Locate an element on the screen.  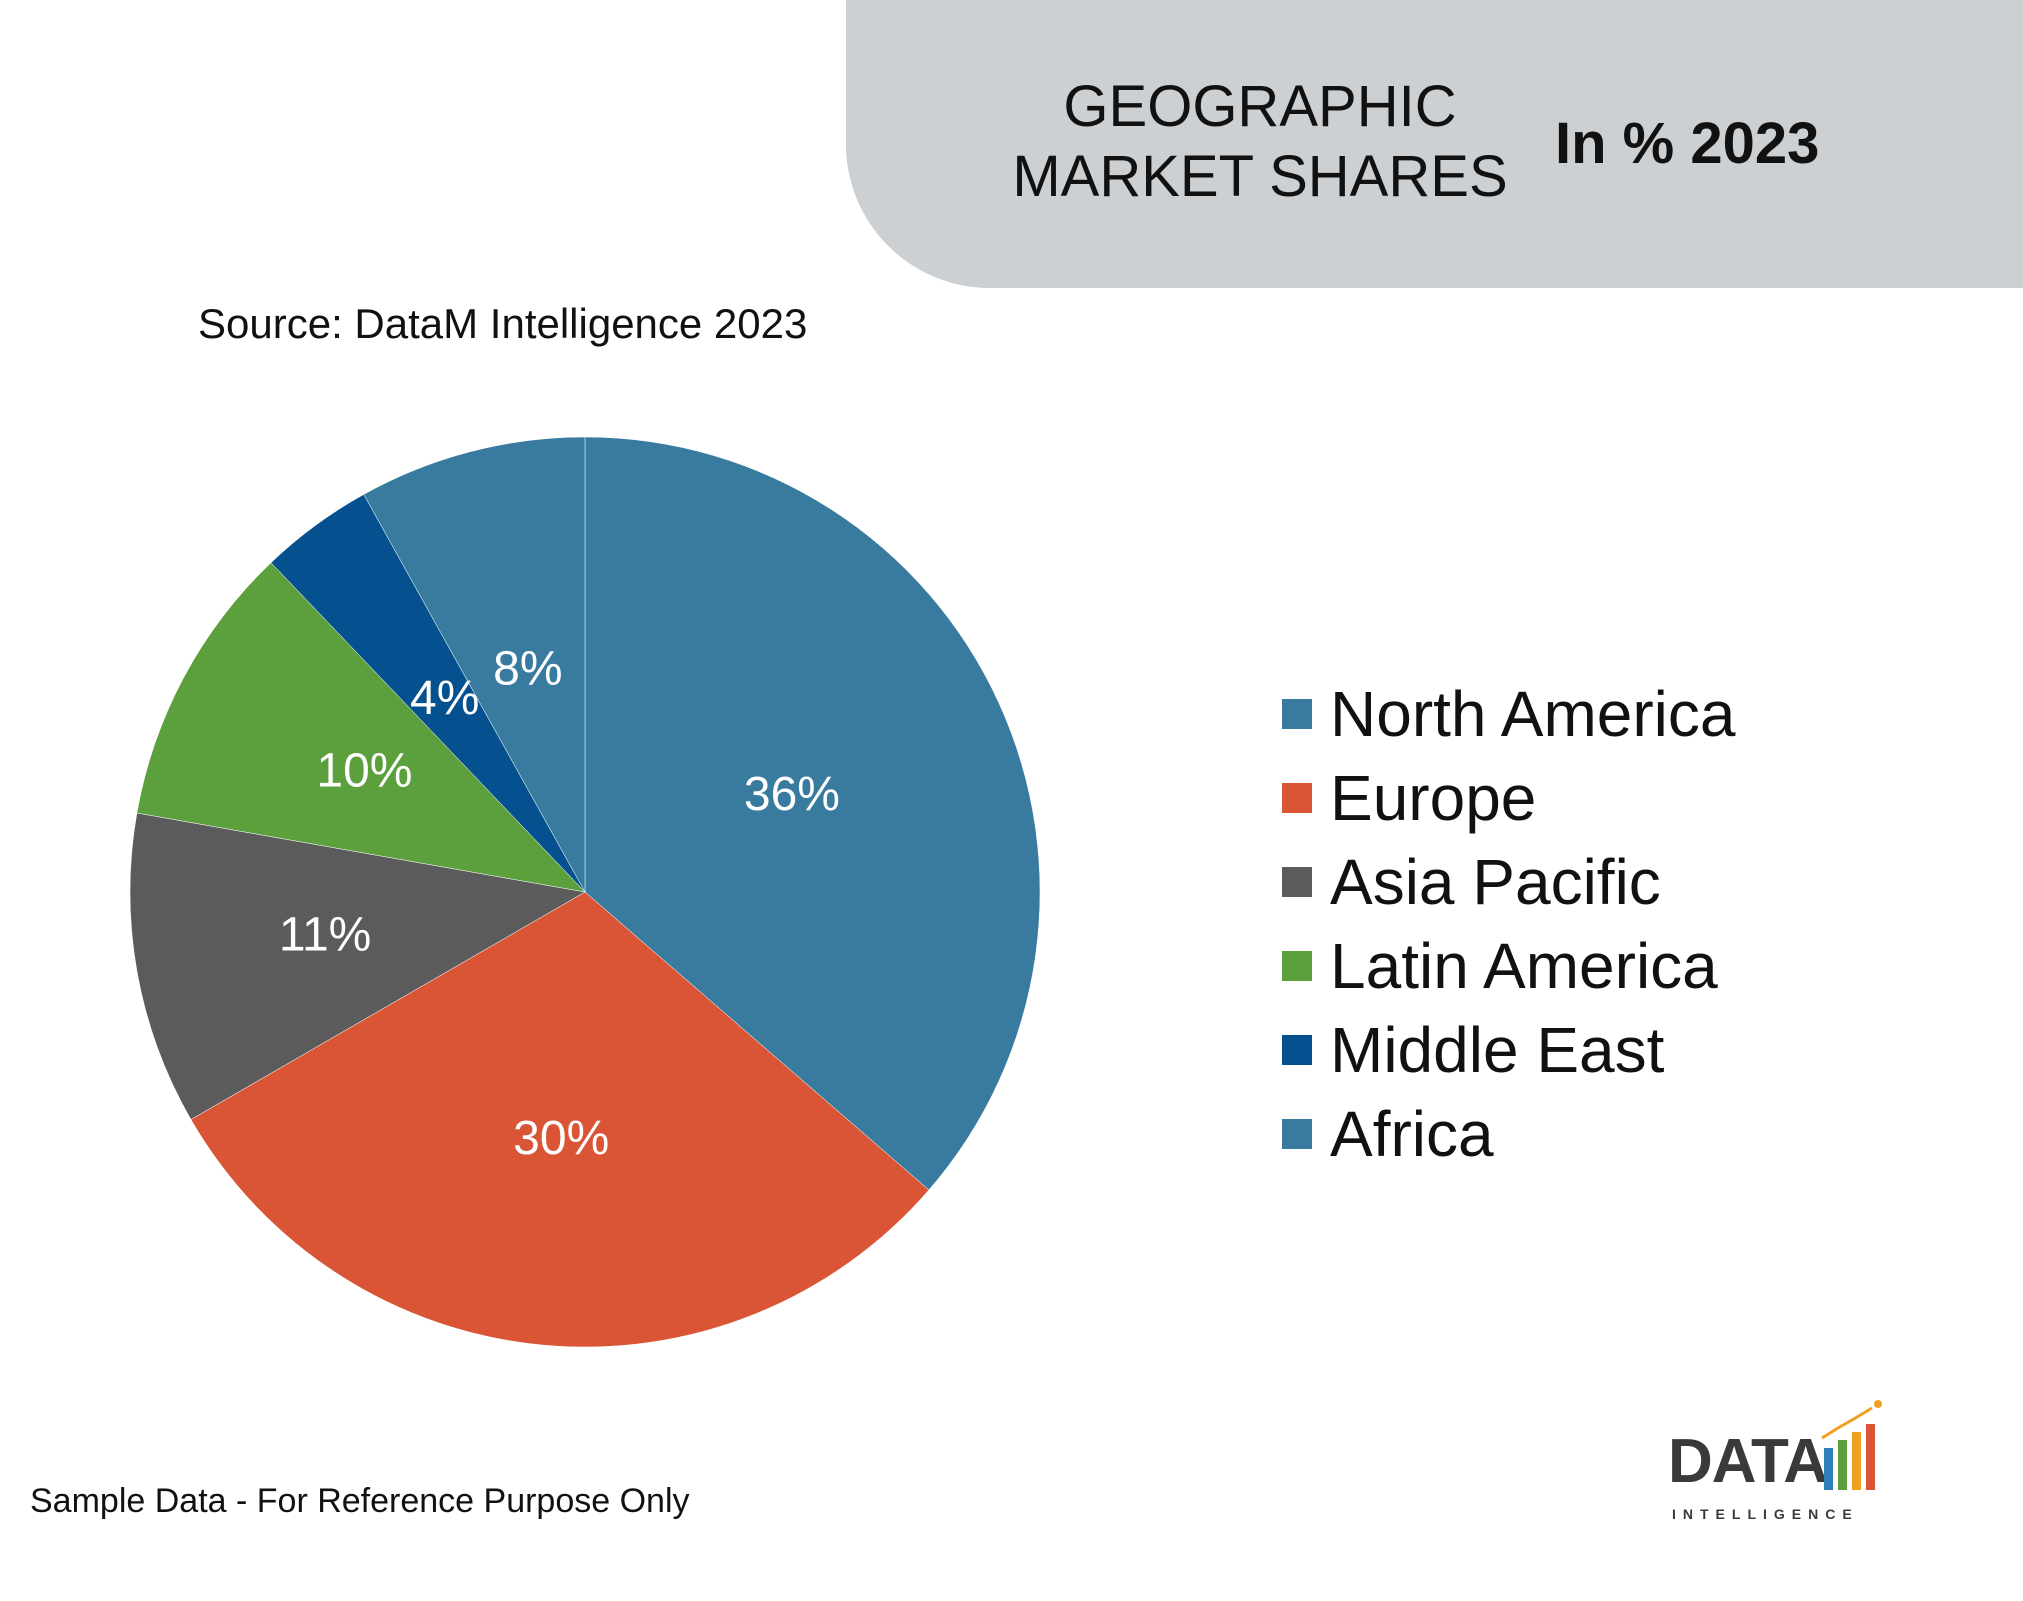
legend-item-north-america: North America is located at coordinates (1508, 714).